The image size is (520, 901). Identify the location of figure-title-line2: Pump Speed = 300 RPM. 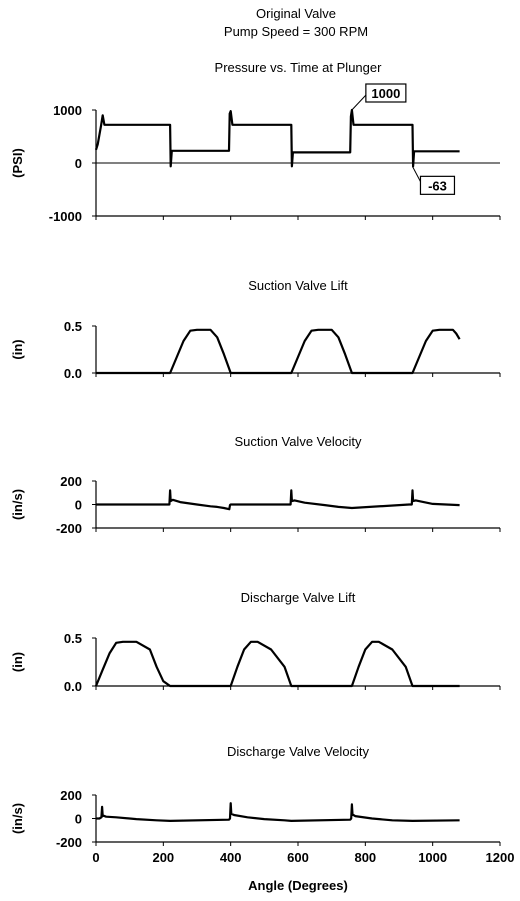
(296, 31).